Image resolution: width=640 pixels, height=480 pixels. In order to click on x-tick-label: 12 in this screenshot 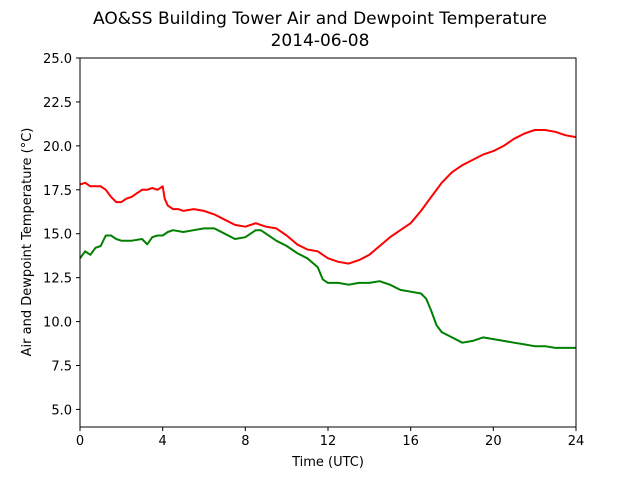, I will do `click(328, 441)`.